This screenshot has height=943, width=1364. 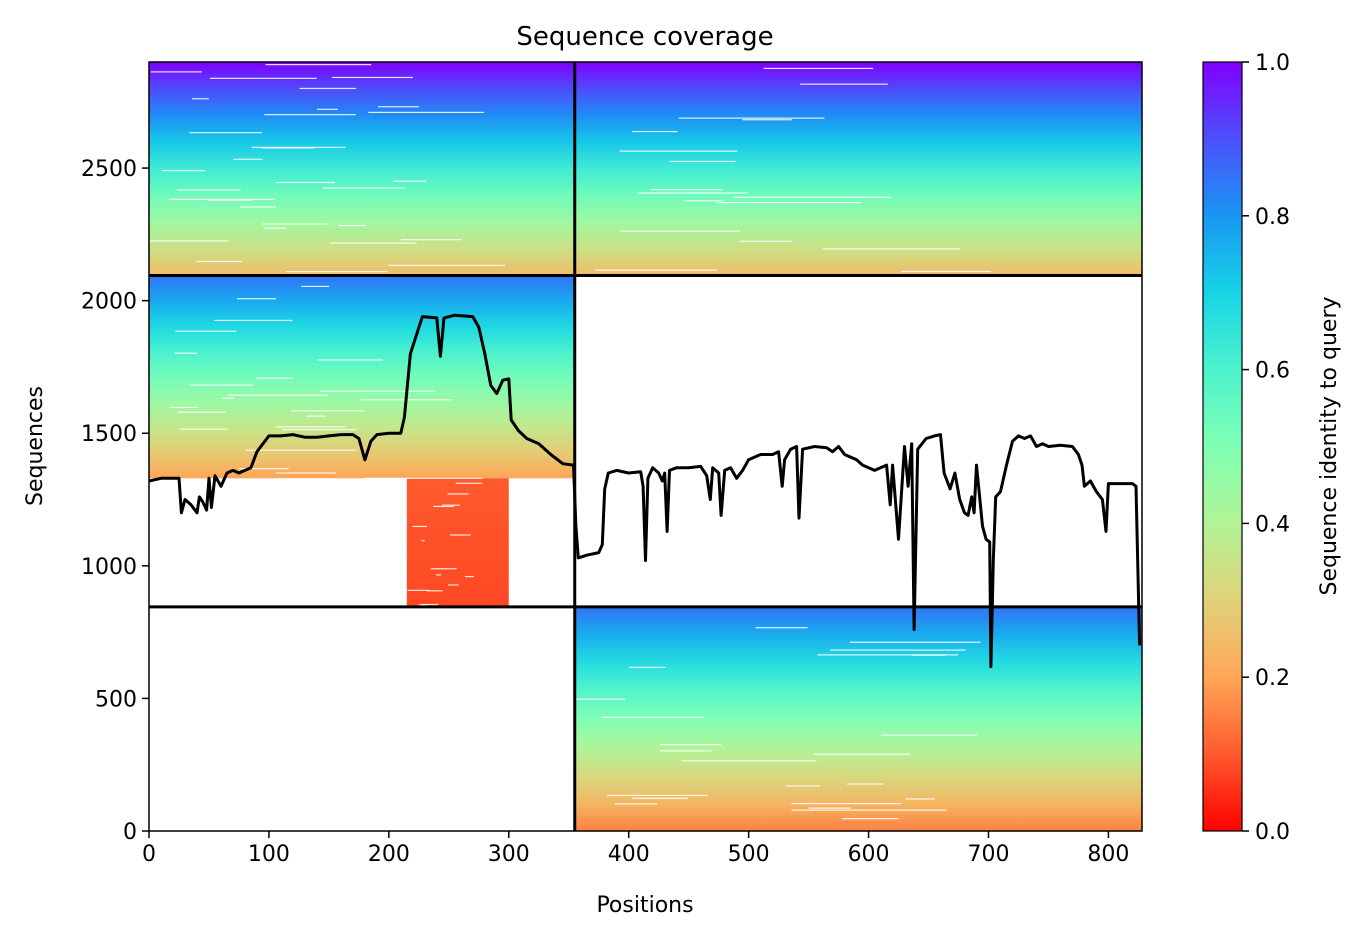 What do you see at coordinates (988, 854) in the screenshot?
I see `x-tick-label: 700` at bounding box center [988, 854].